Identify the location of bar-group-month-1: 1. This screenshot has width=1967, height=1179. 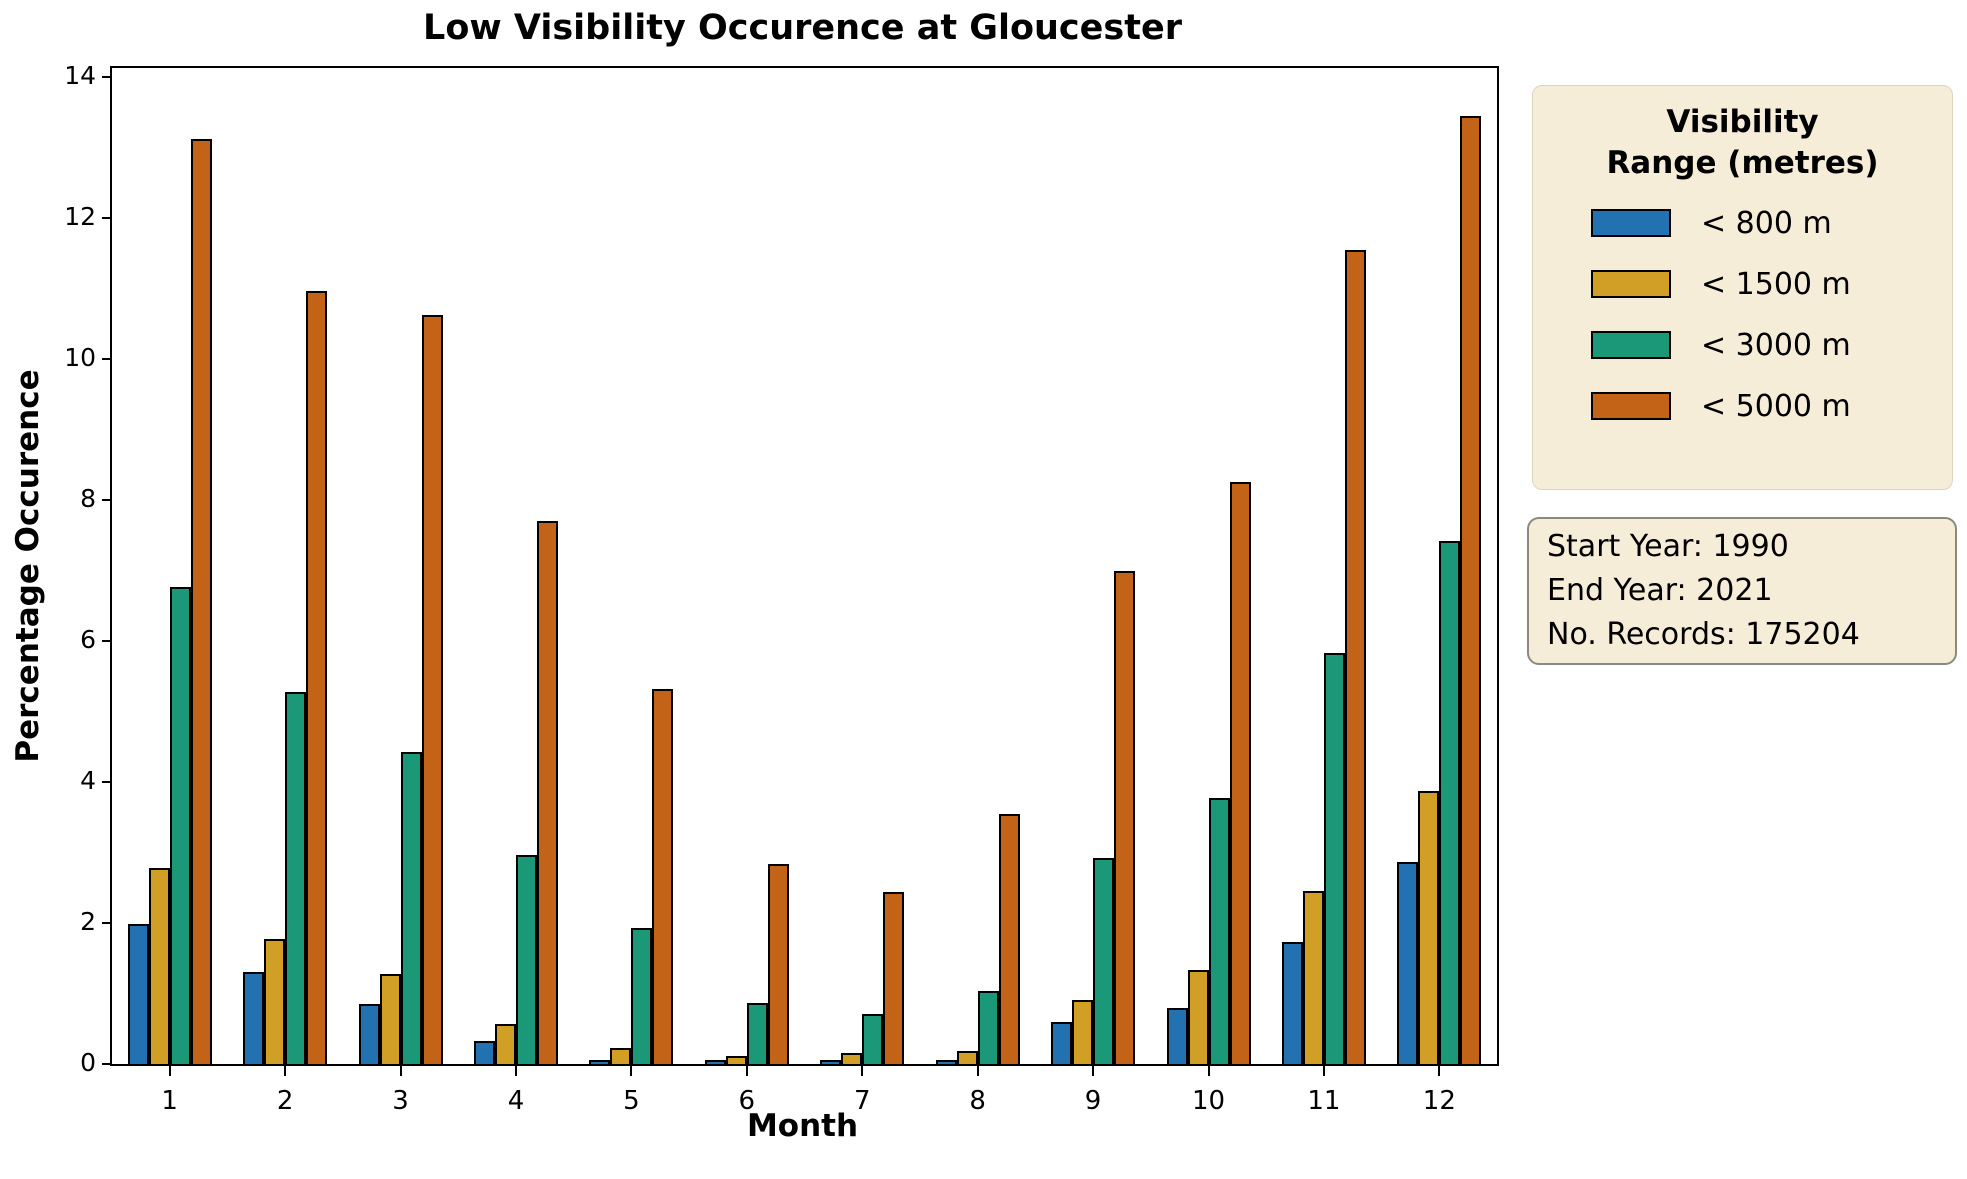
(169, 592).